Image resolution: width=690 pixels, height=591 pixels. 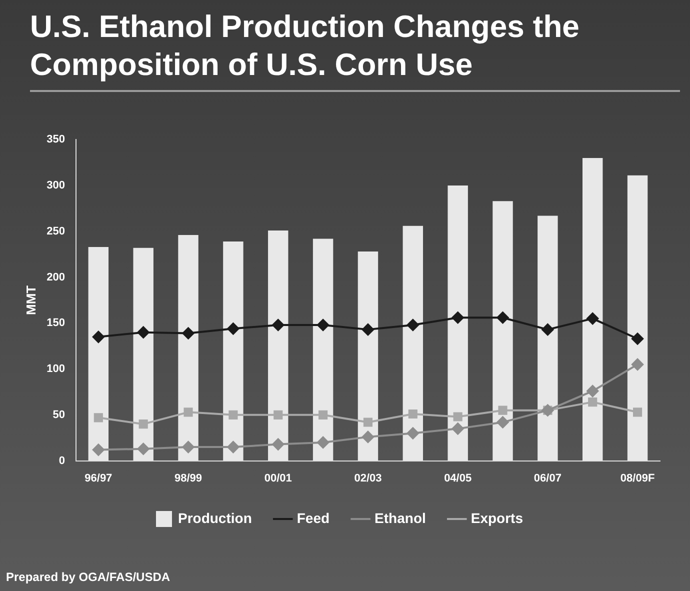 I want to click on y-tick-label: 250, so click(x=55, y=231).